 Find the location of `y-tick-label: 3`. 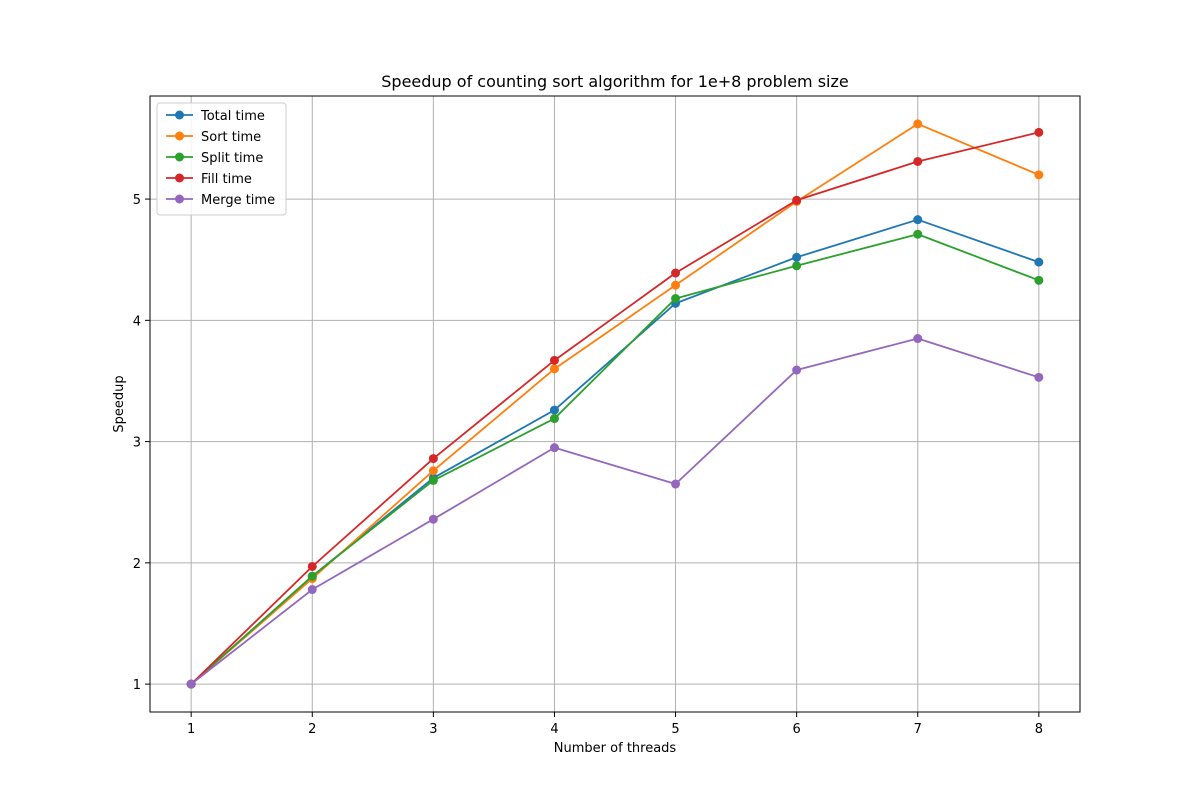

y-tick-label: 3 is located at coordinates (137, 443).